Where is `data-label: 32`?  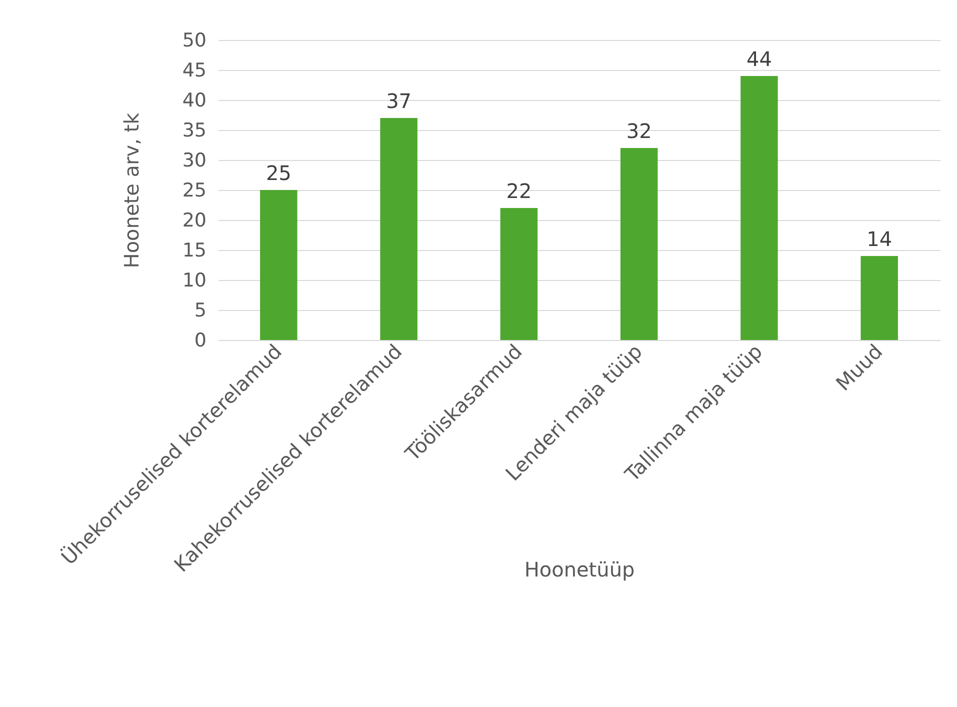 data-label: 32 is located at coordinates (639, 131).